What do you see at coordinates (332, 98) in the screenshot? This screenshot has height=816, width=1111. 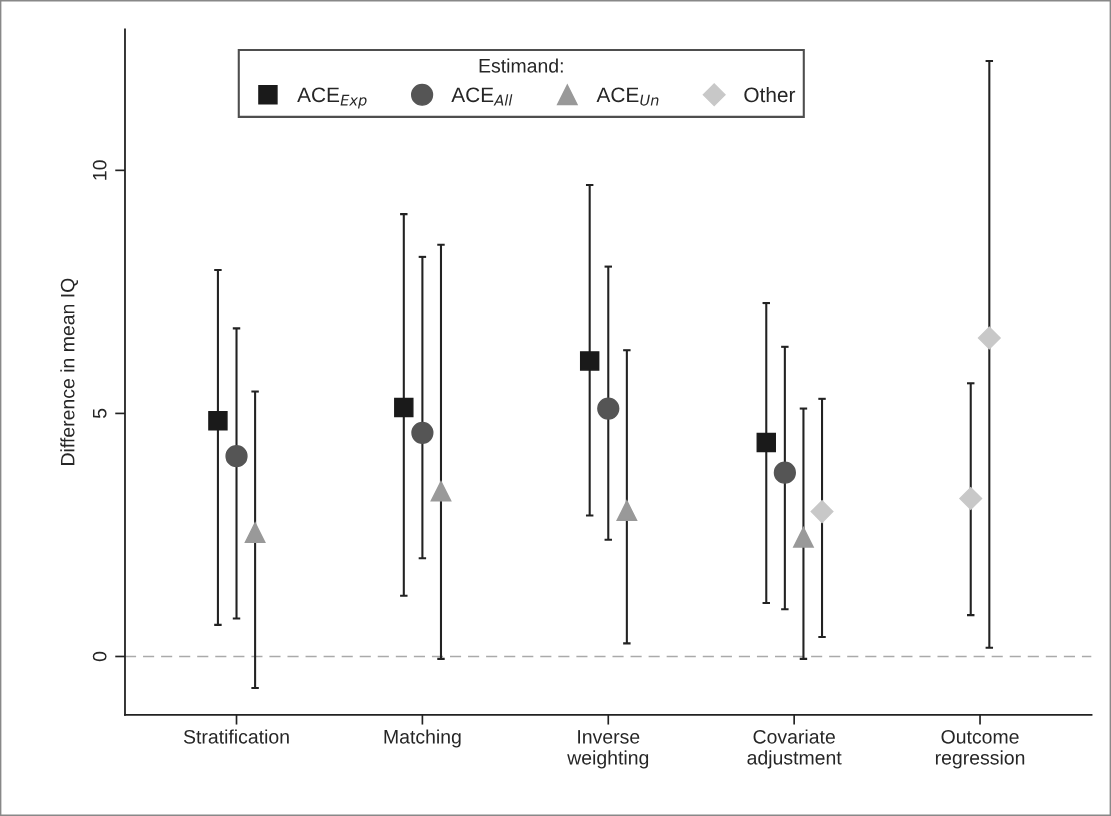 I see `legend-label: ACE$_{Exp}$` at bounding box center [332, 98].